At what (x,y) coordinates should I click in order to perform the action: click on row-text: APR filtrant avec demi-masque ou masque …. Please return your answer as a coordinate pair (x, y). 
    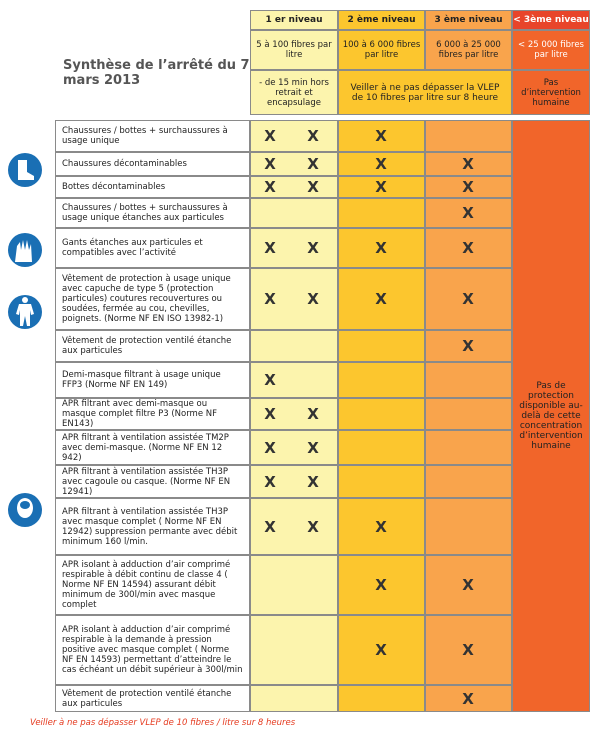
    Looking at the image, I should click on (152, 414).